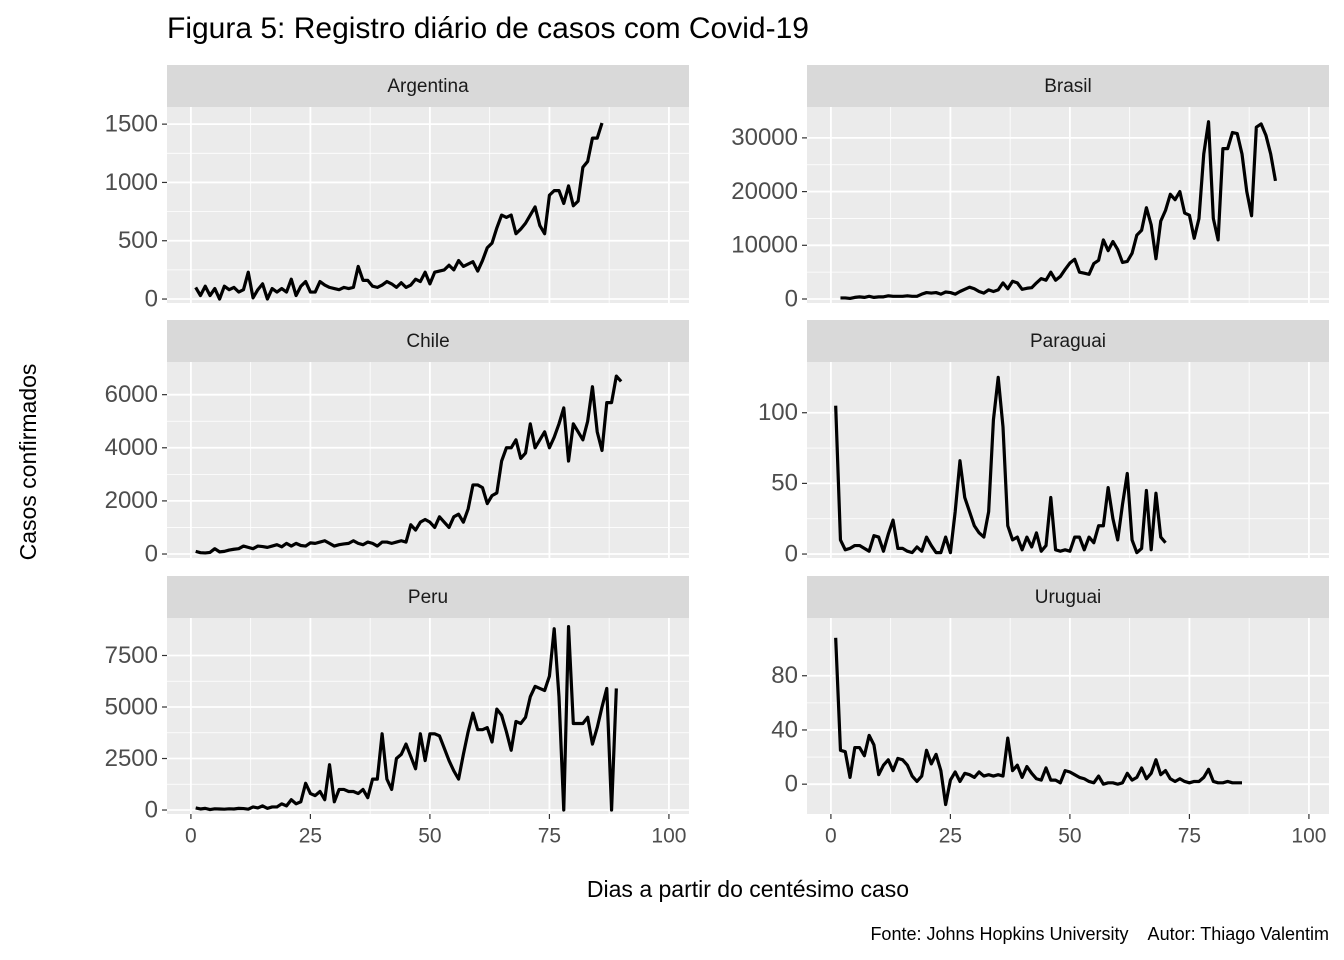 This screenshot has width=1344, height=960. Describe the element at coordinates (784, 729) in the screenshot. I see `y-tick-label: 40` at that location.